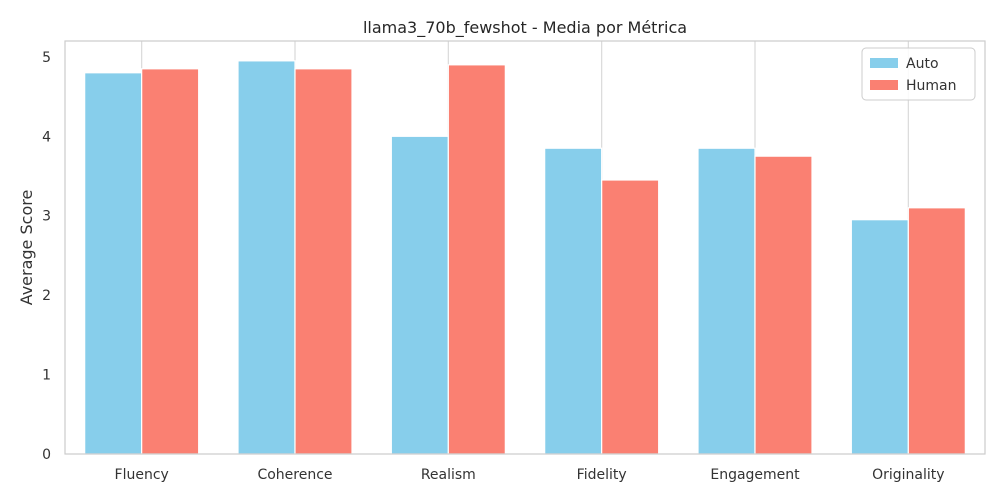  What do you see at coordinates (879, 337) in the screenshot?
I see `bar-auto-originality` at bounding box center [879, 337].